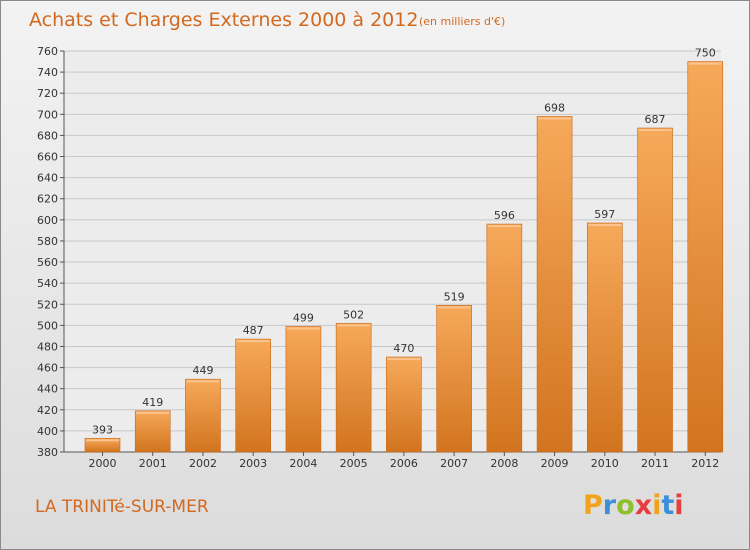 The image size is (750, 550). I want to click on x-tick-label: 2006, so click(404, 463).